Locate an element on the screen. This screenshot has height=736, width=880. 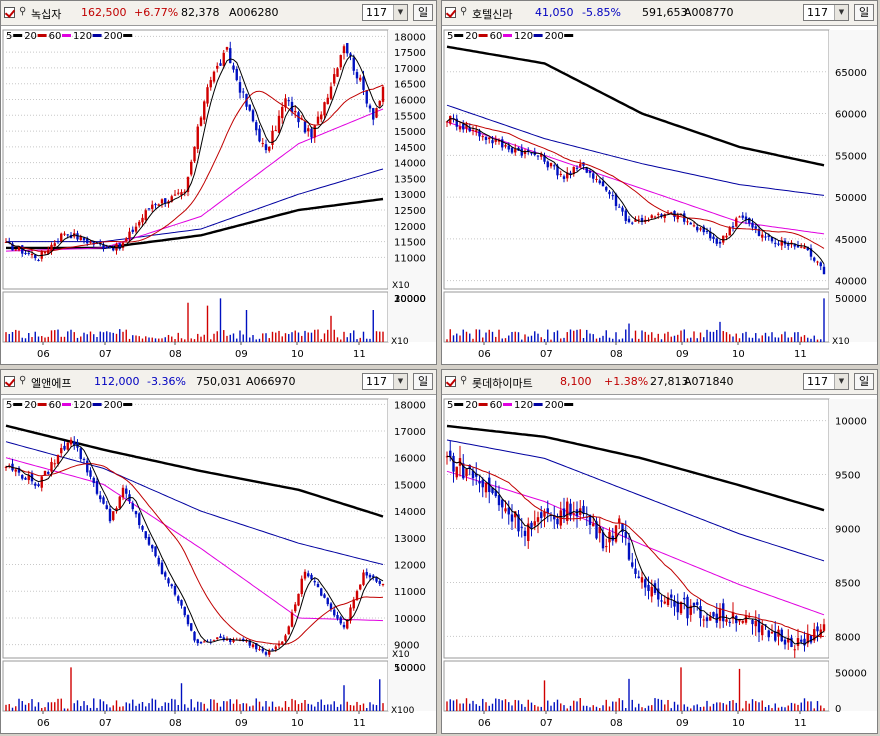
legend-label: 20 is located at coordinates (471, 36).